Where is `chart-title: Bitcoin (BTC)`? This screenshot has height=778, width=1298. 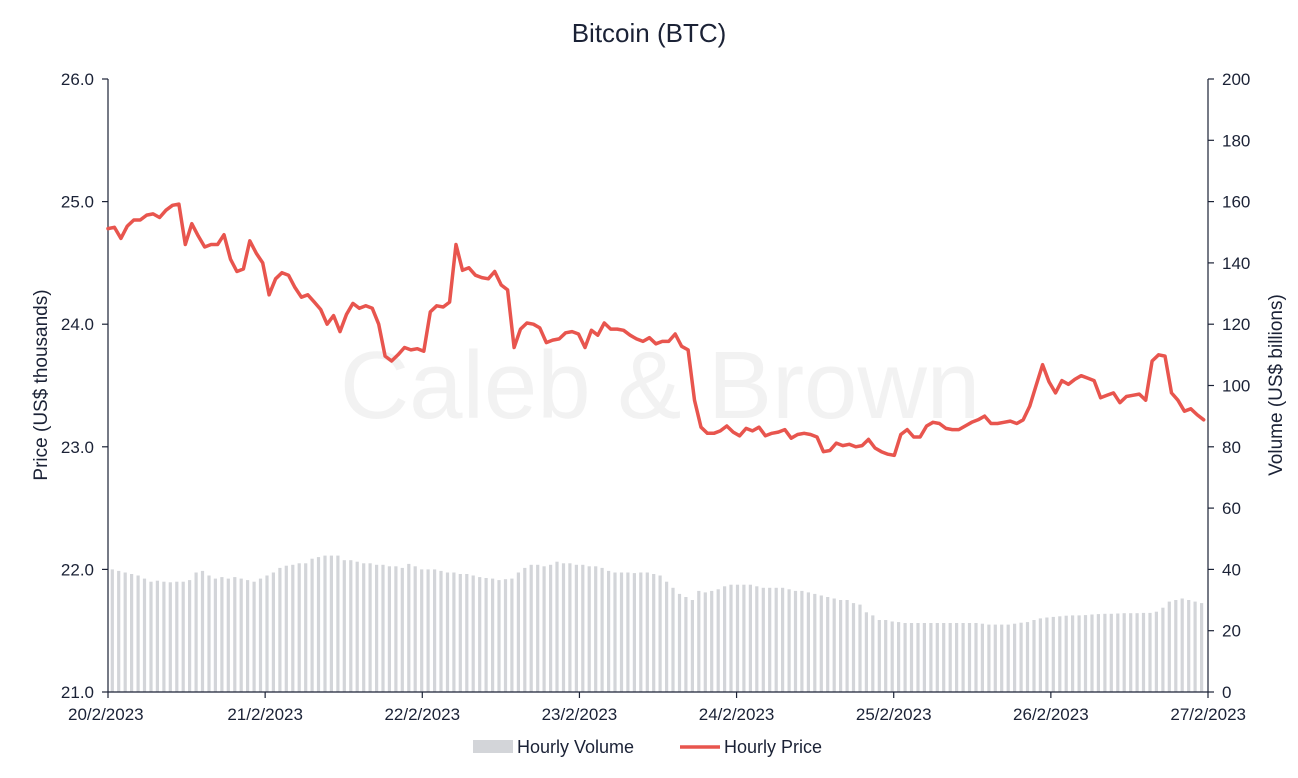 chart-title: Bitcoin (BTC) is located at coordinates (649, 33).